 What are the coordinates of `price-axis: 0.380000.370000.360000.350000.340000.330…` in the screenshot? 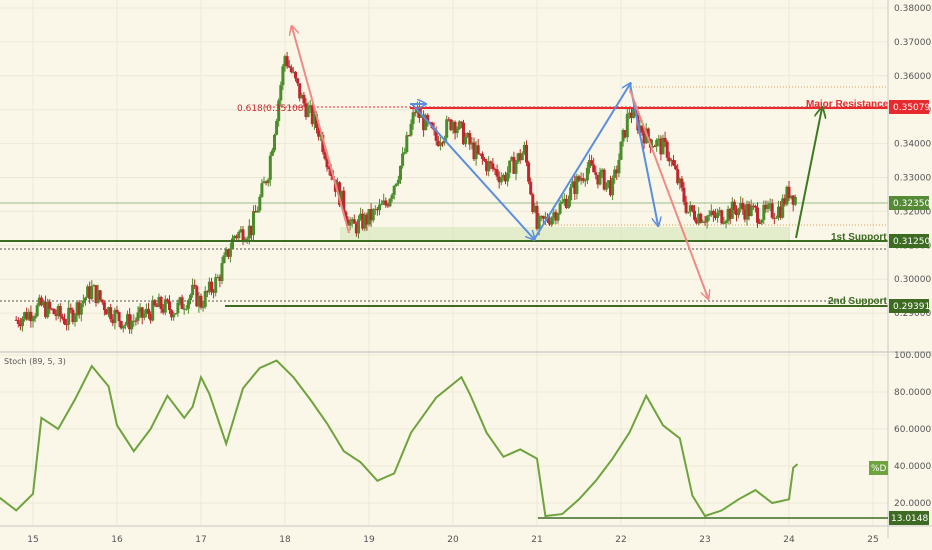 It's located at (912, 161).